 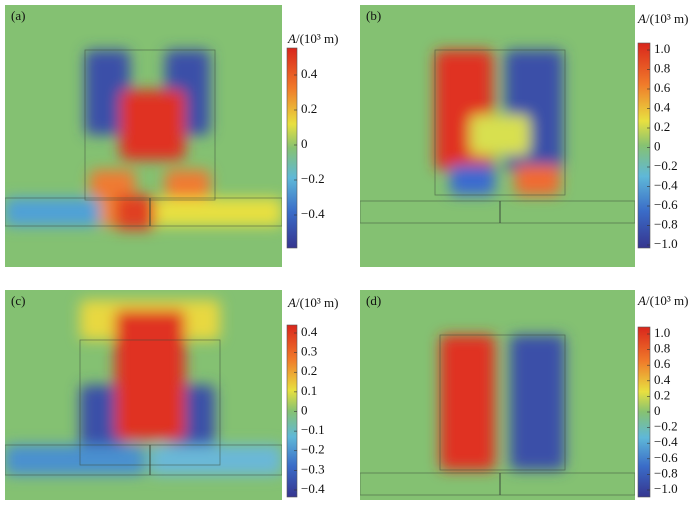 I want to click on panel-label: (a), so click(x=18, y=15).